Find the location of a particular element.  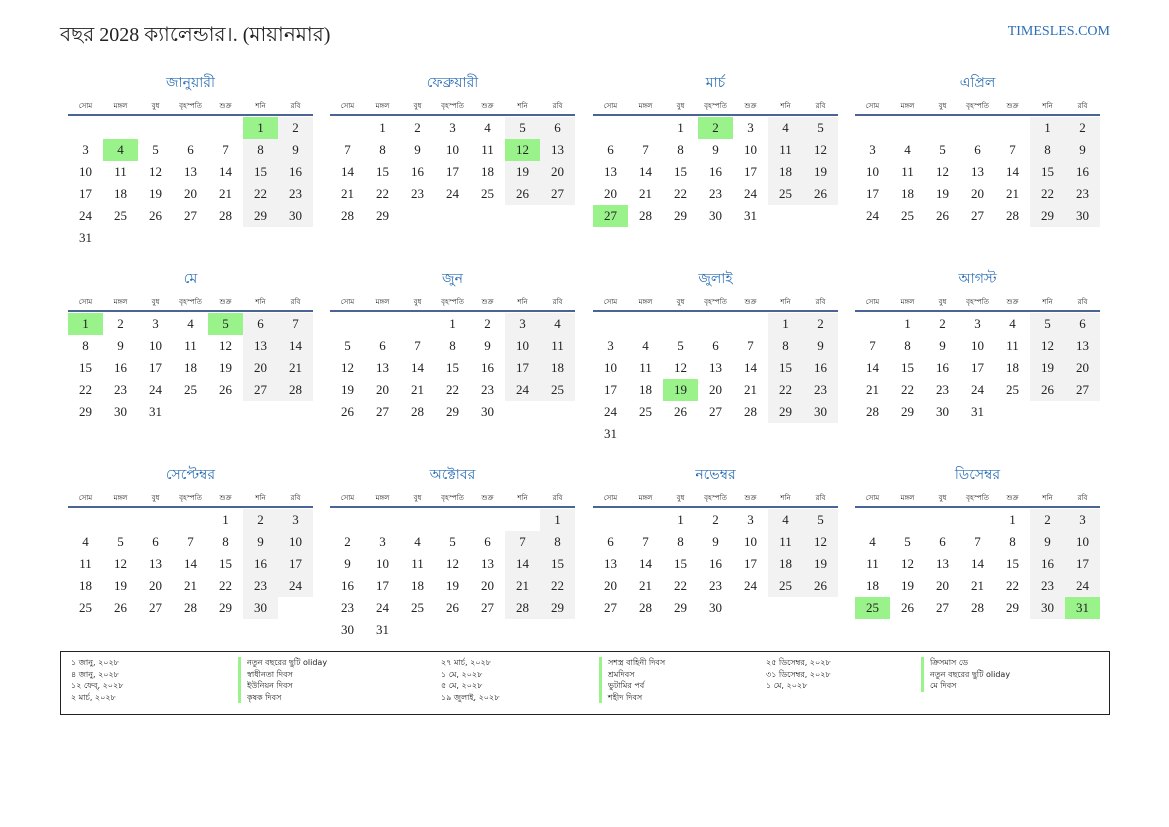

holiday-day-cell: 4 is located at coordinates (120, 150).